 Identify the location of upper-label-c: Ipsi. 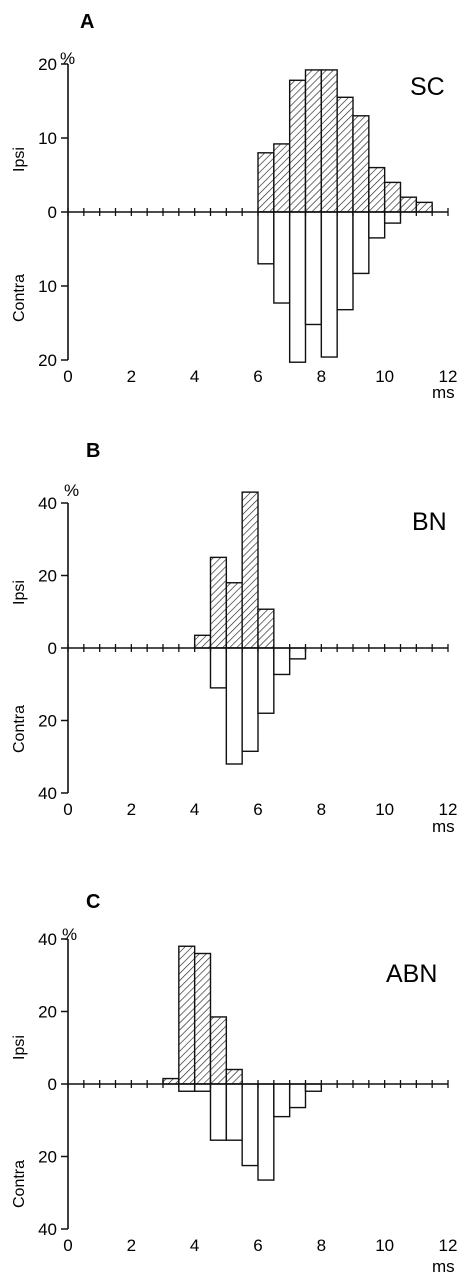
(19, 1047).